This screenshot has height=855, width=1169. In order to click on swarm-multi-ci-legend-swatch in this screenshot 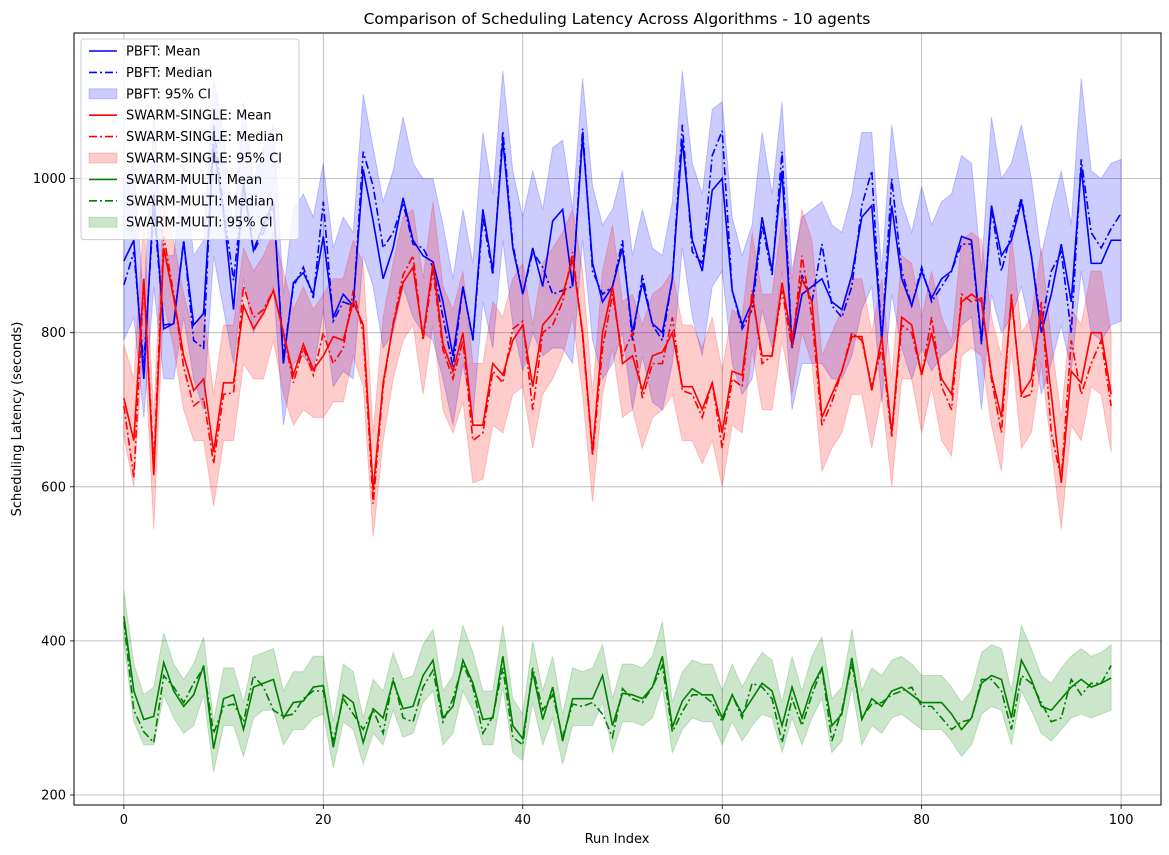, I will do `click(103, 222)`.